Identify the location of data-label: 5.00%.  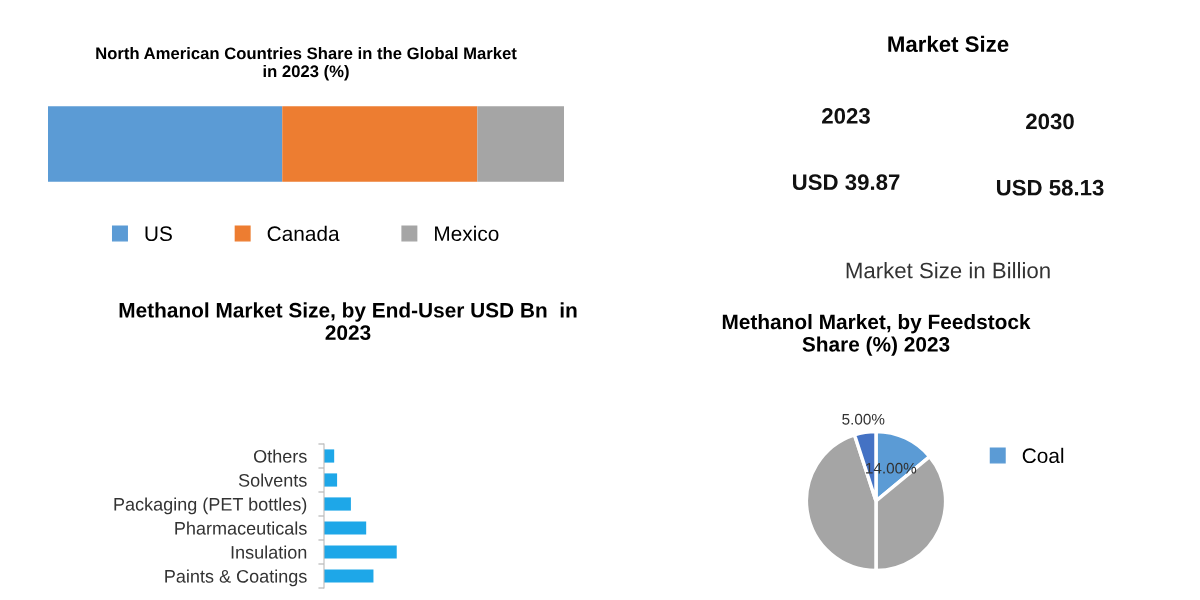
(863, 419).